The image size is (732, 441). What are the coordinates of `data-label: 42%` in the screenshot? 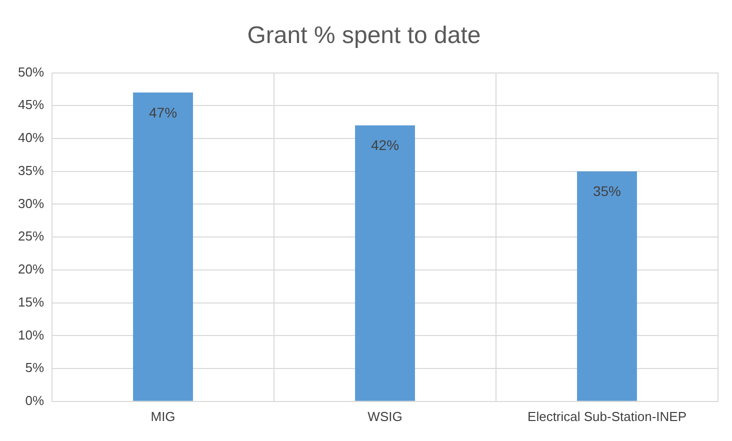 It's located at (385, 145).